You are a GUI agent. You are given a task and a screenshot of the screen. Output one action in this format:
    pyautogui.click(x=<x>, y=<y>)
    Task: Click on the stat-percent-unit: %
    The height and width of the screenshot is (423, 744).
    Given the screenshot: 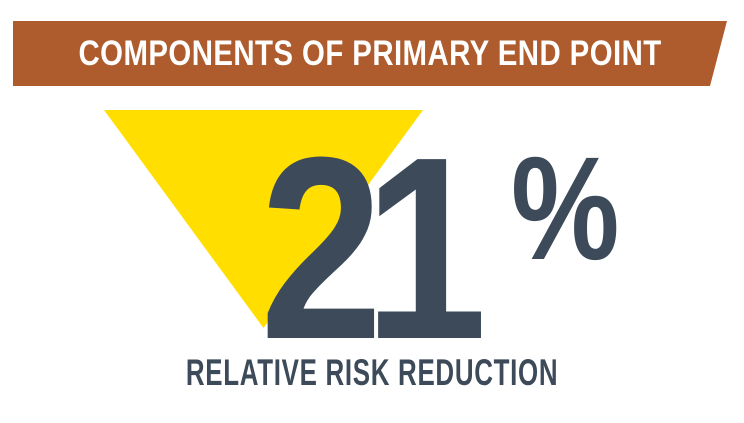 What is the action you would take?
    pyautogui.click(x=565, y=209)
    